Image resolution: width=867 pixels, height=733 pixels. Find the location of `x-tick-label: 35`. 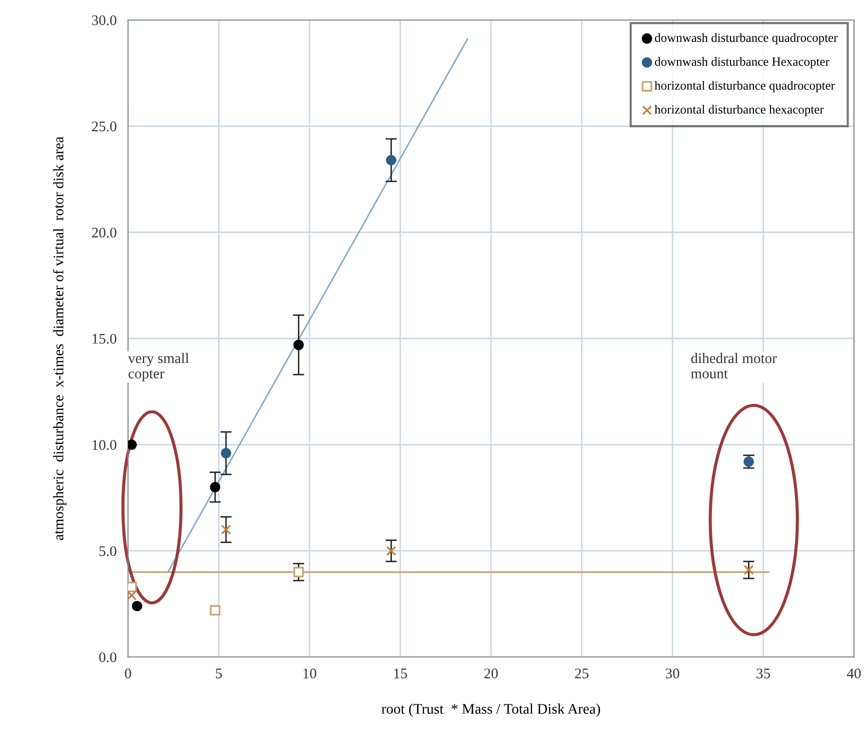

x-tick-label: 35 is located at coordinates (763, 673).